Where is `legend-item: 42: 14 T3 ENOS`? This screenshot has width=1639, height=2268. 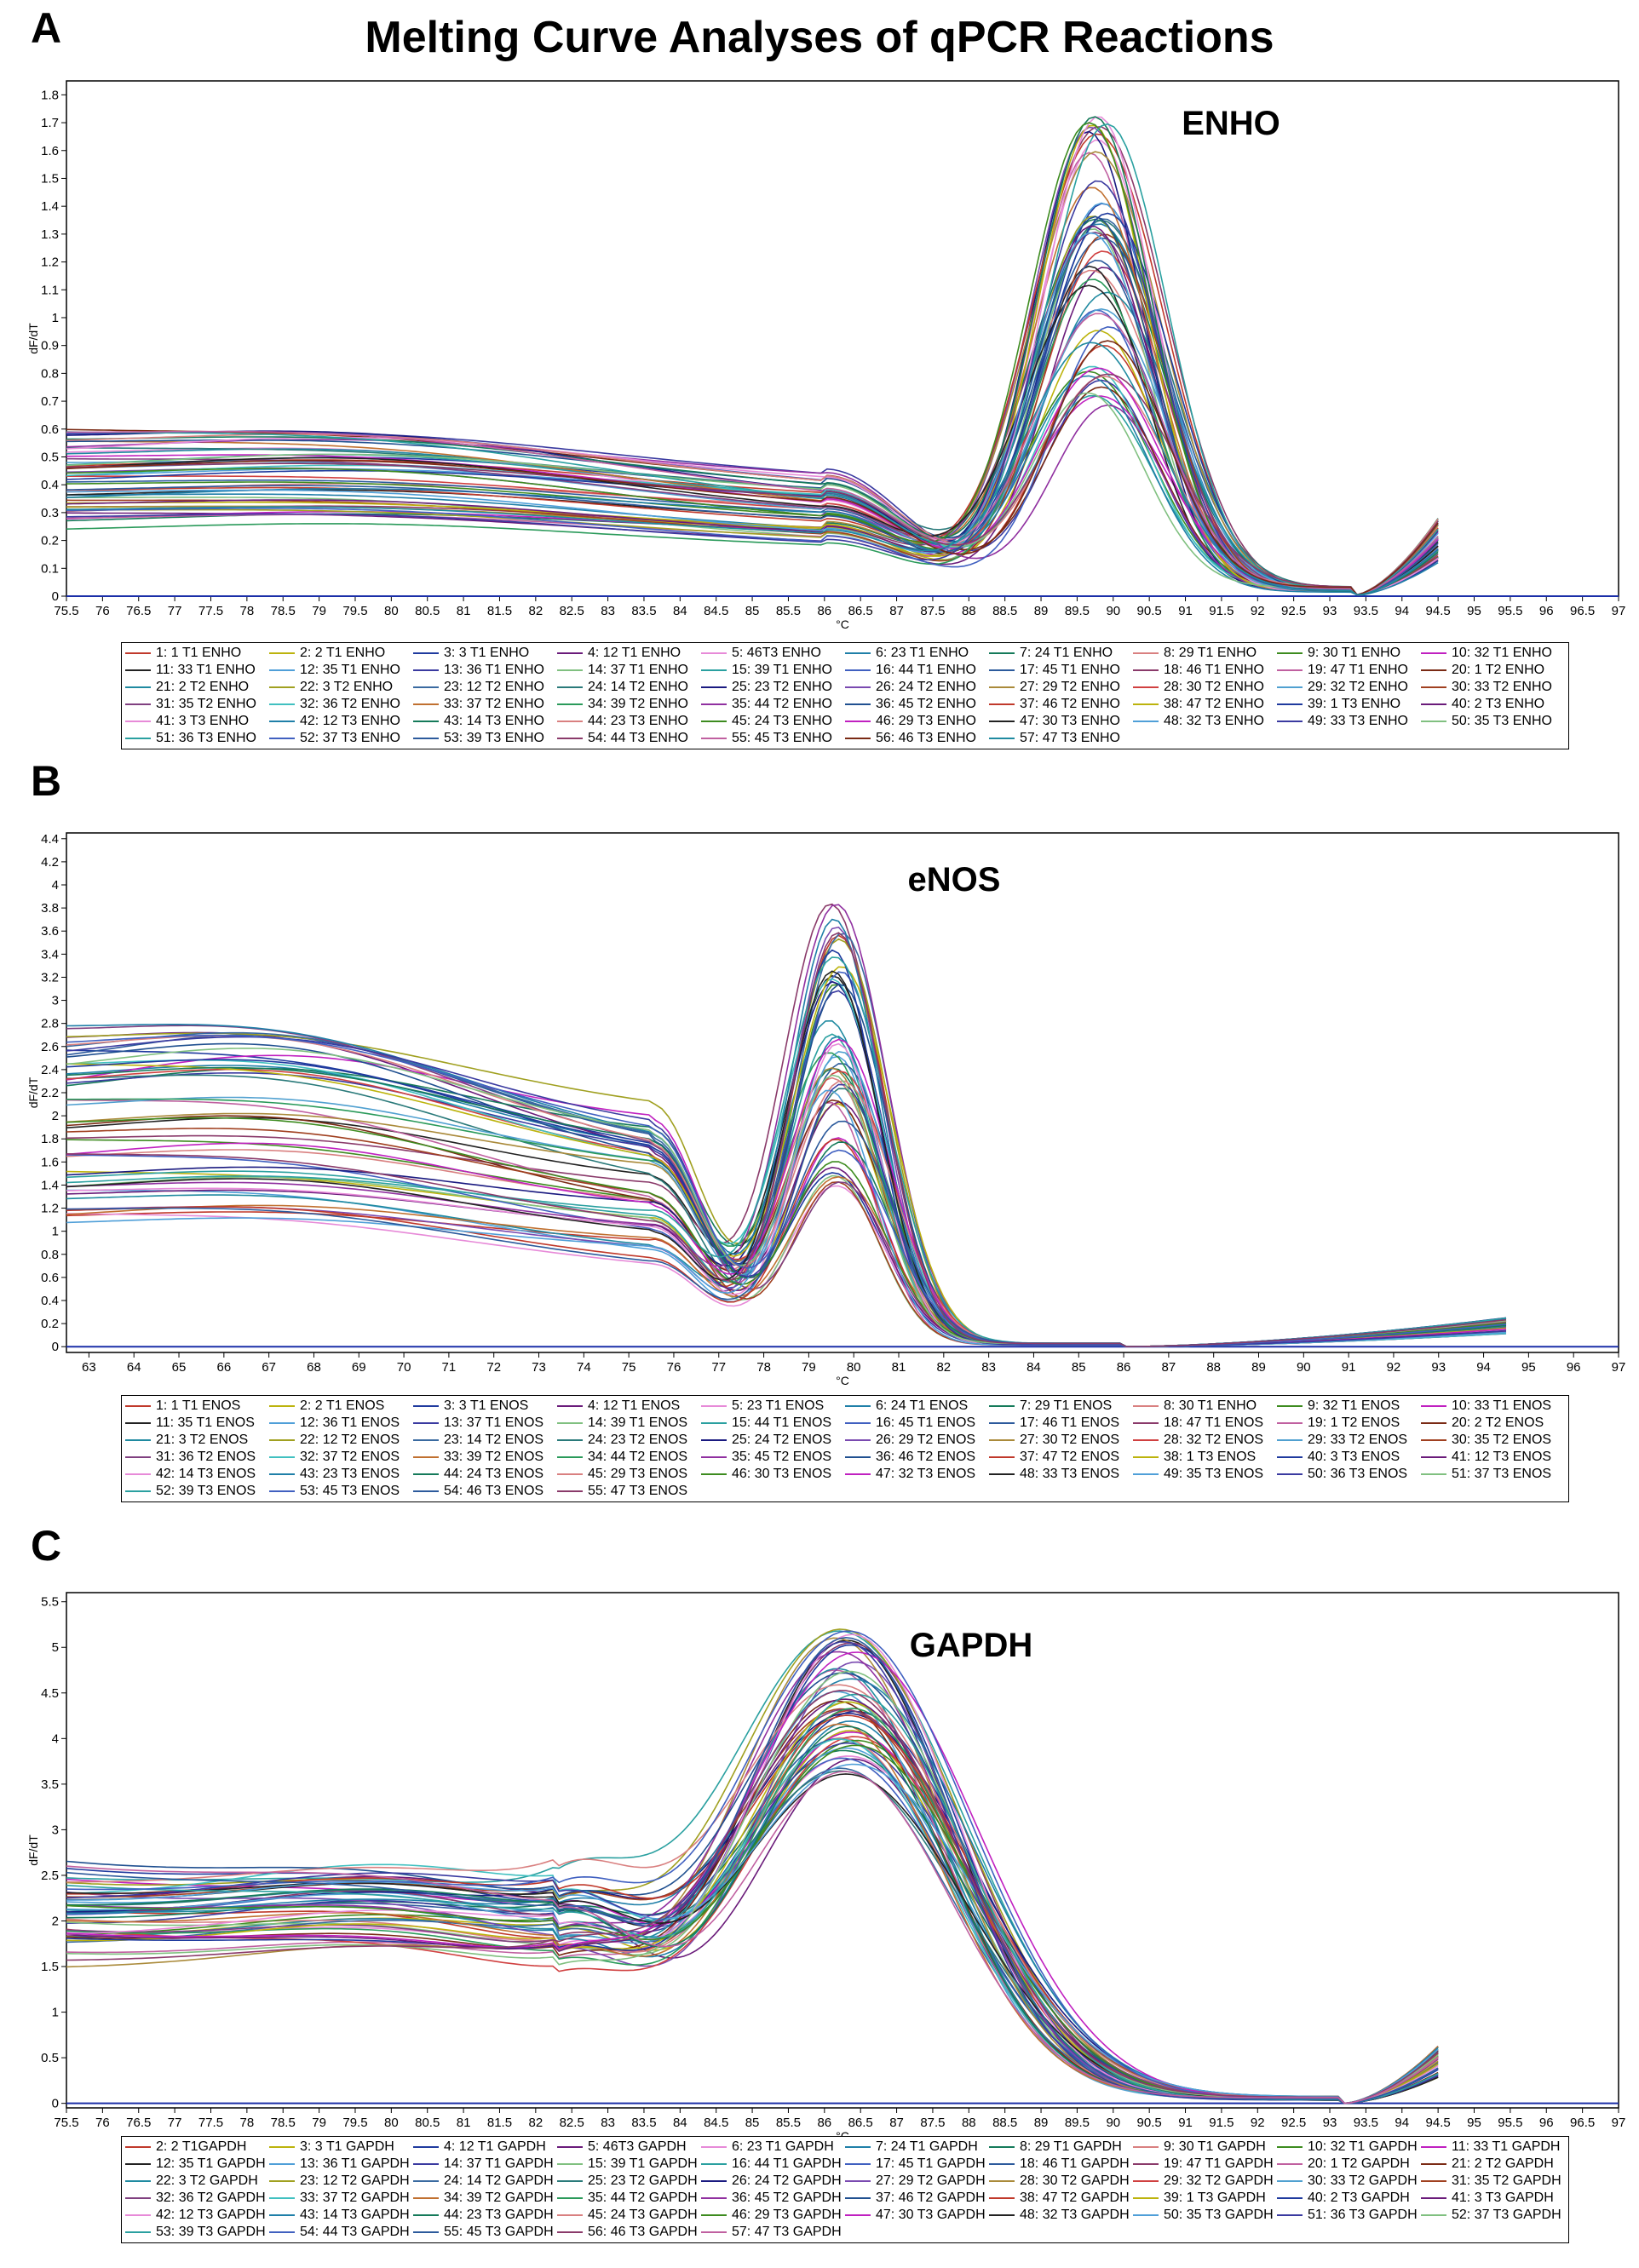 legend-item: 42: 14 T3 ENOS is located at coordinates (197, 1474).